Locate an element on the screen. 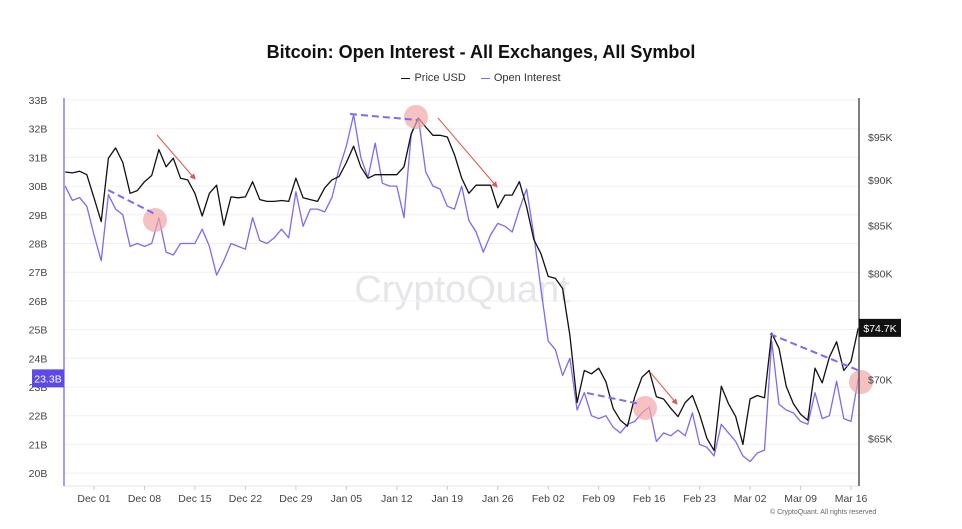  right-tick-label: $90K is located at coordinates (880, 181).